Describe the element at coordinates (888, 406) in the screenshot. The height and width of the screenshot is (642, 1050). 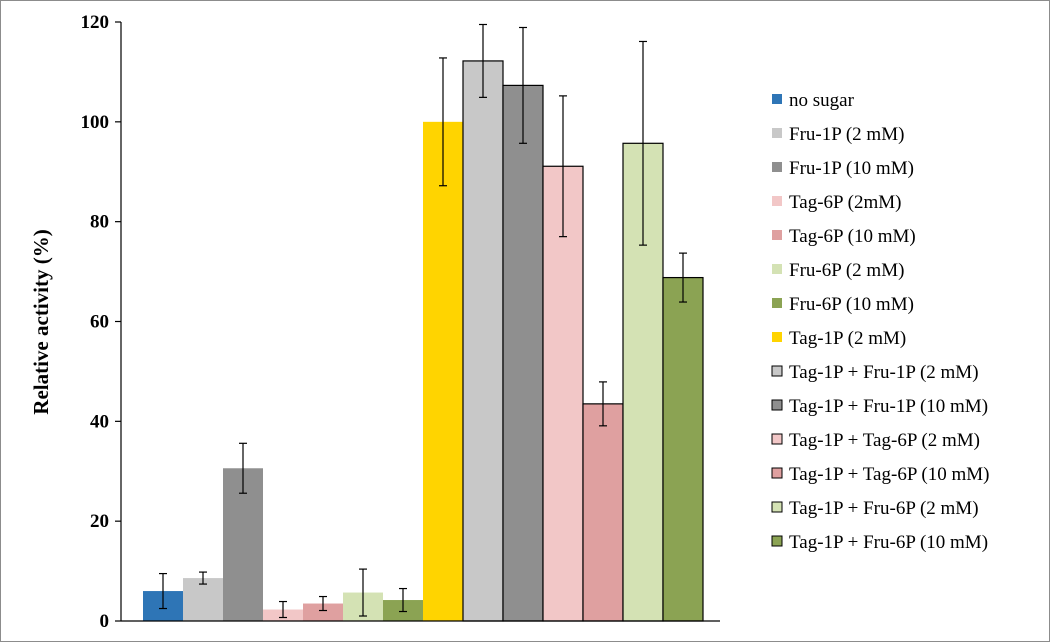
I see `legend-label: Tag-1P + Fru-1P (10 mM)` at that location.